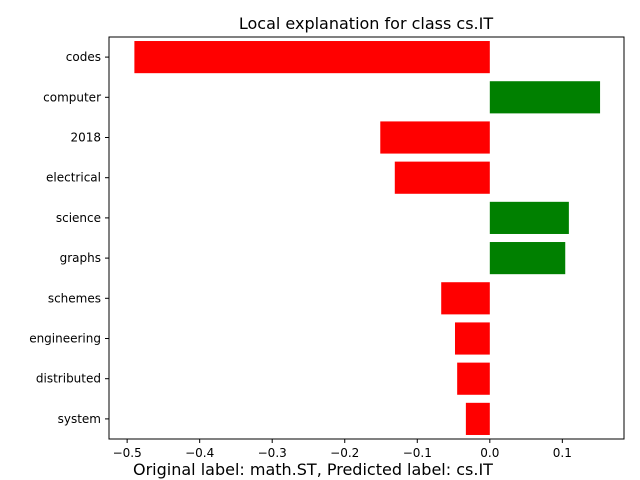 The image size is (640, 480). What do you see at coordinates (465, 298) in the screenshot?
I see `bar-schemes` at bounding box center [465, 298].